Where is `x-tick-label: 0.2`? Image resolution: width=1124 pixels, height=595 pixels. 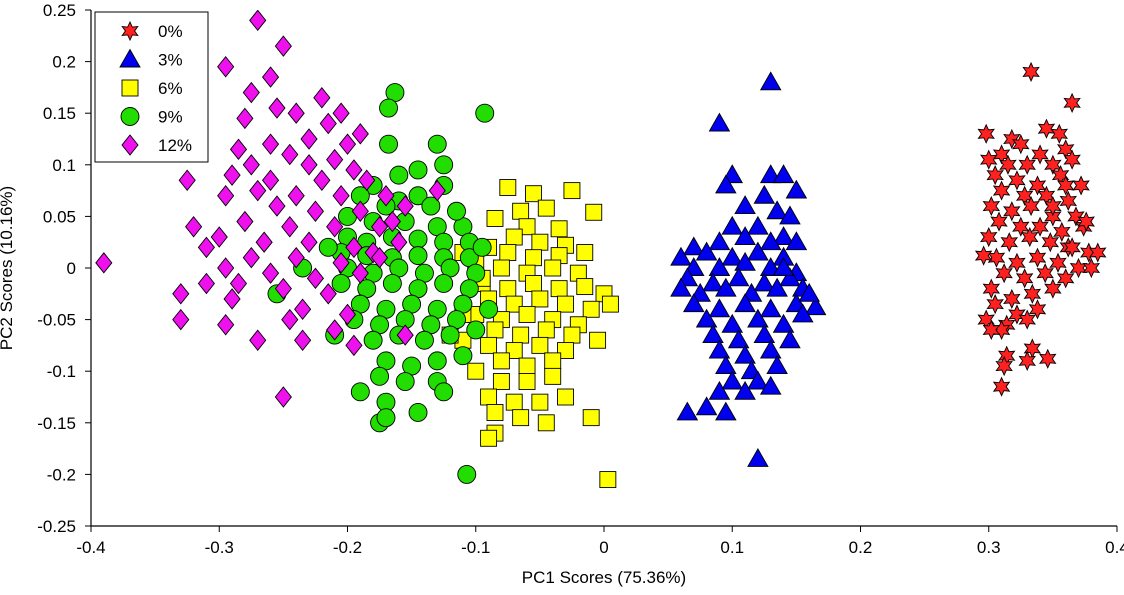 x-tick-label: 0.2 is located at coordinates (861, 547).